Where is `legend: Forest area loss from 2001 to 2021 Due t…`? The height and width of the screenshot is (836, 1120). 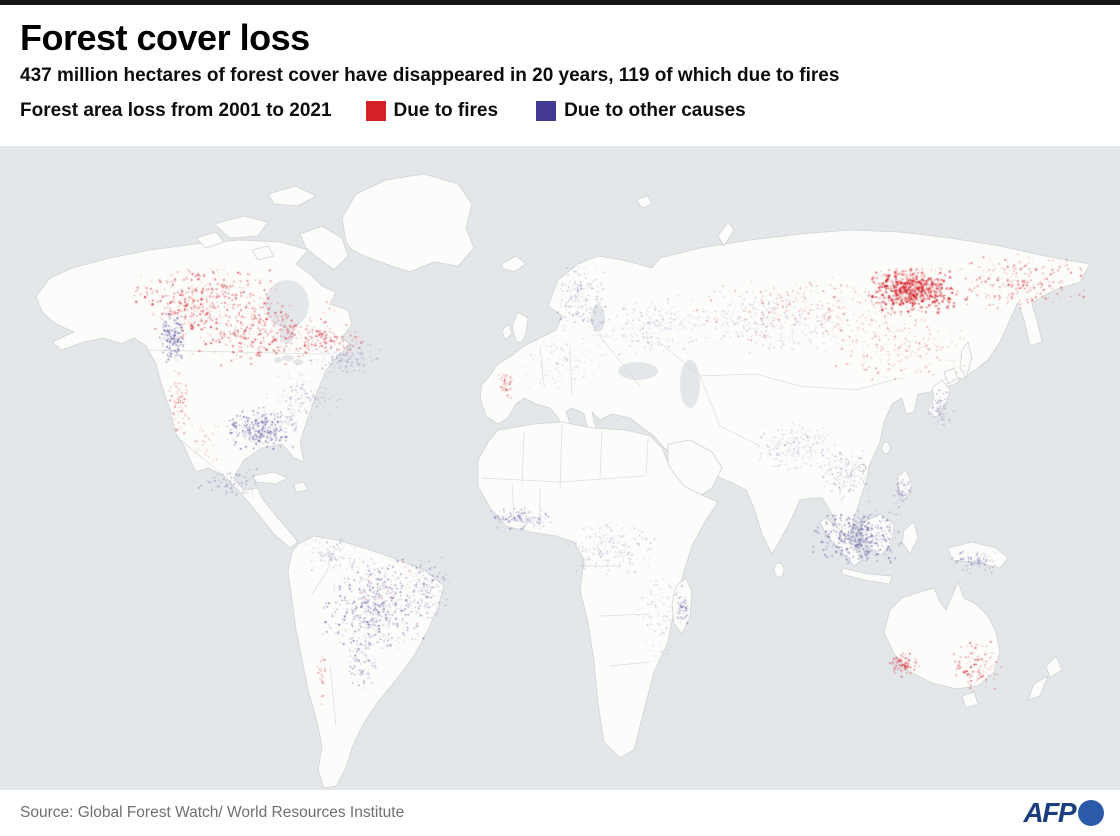 legend: Forest area loss from 2001 to 2021 Due t… is located at coordinates (570, 111).